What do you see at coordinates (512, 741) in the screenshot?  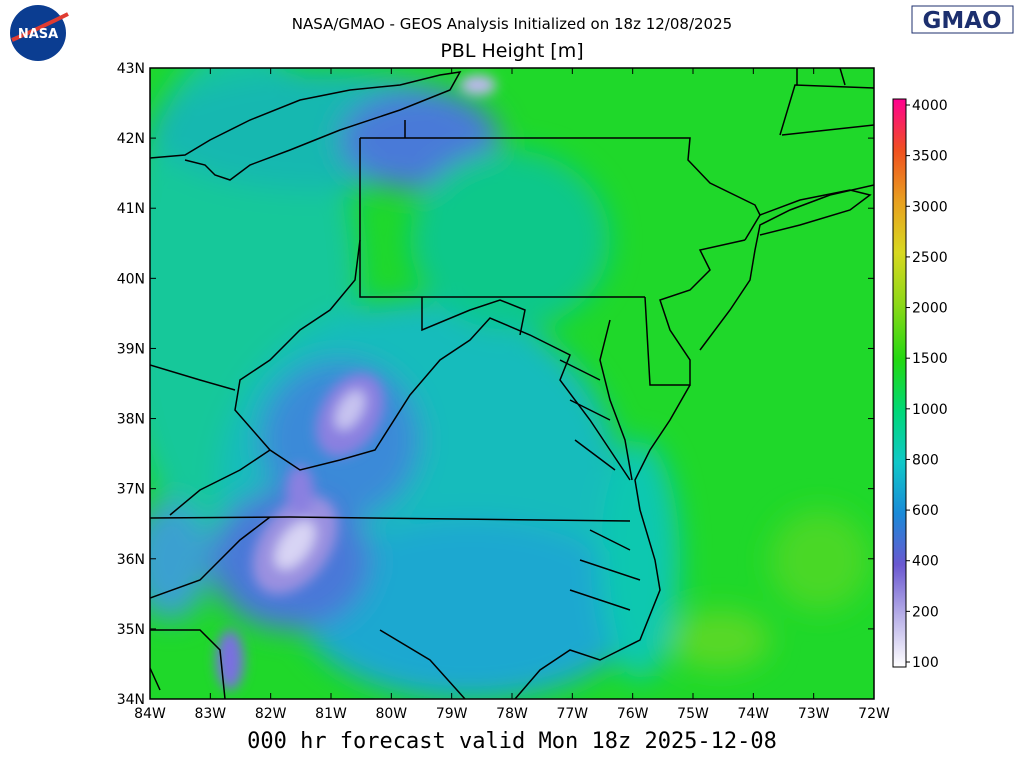 I see `footer: 000 hr forecast valid Mon 18z 2025-12-08` at bounding box center [512, 741].